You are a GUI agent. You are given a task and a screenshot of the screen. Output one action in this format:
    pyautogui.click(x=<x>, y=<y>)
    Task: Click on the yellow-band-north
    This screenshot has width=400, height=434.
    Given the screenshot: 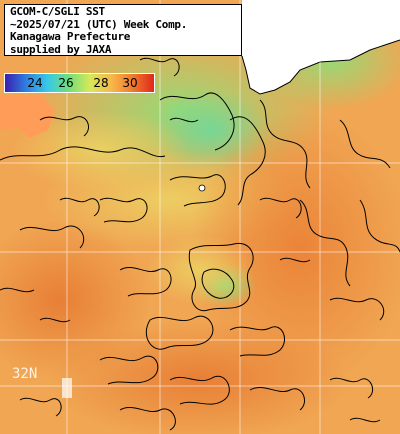 What is the action you would take?
    pyautogui.click(x=100, y=150)
    